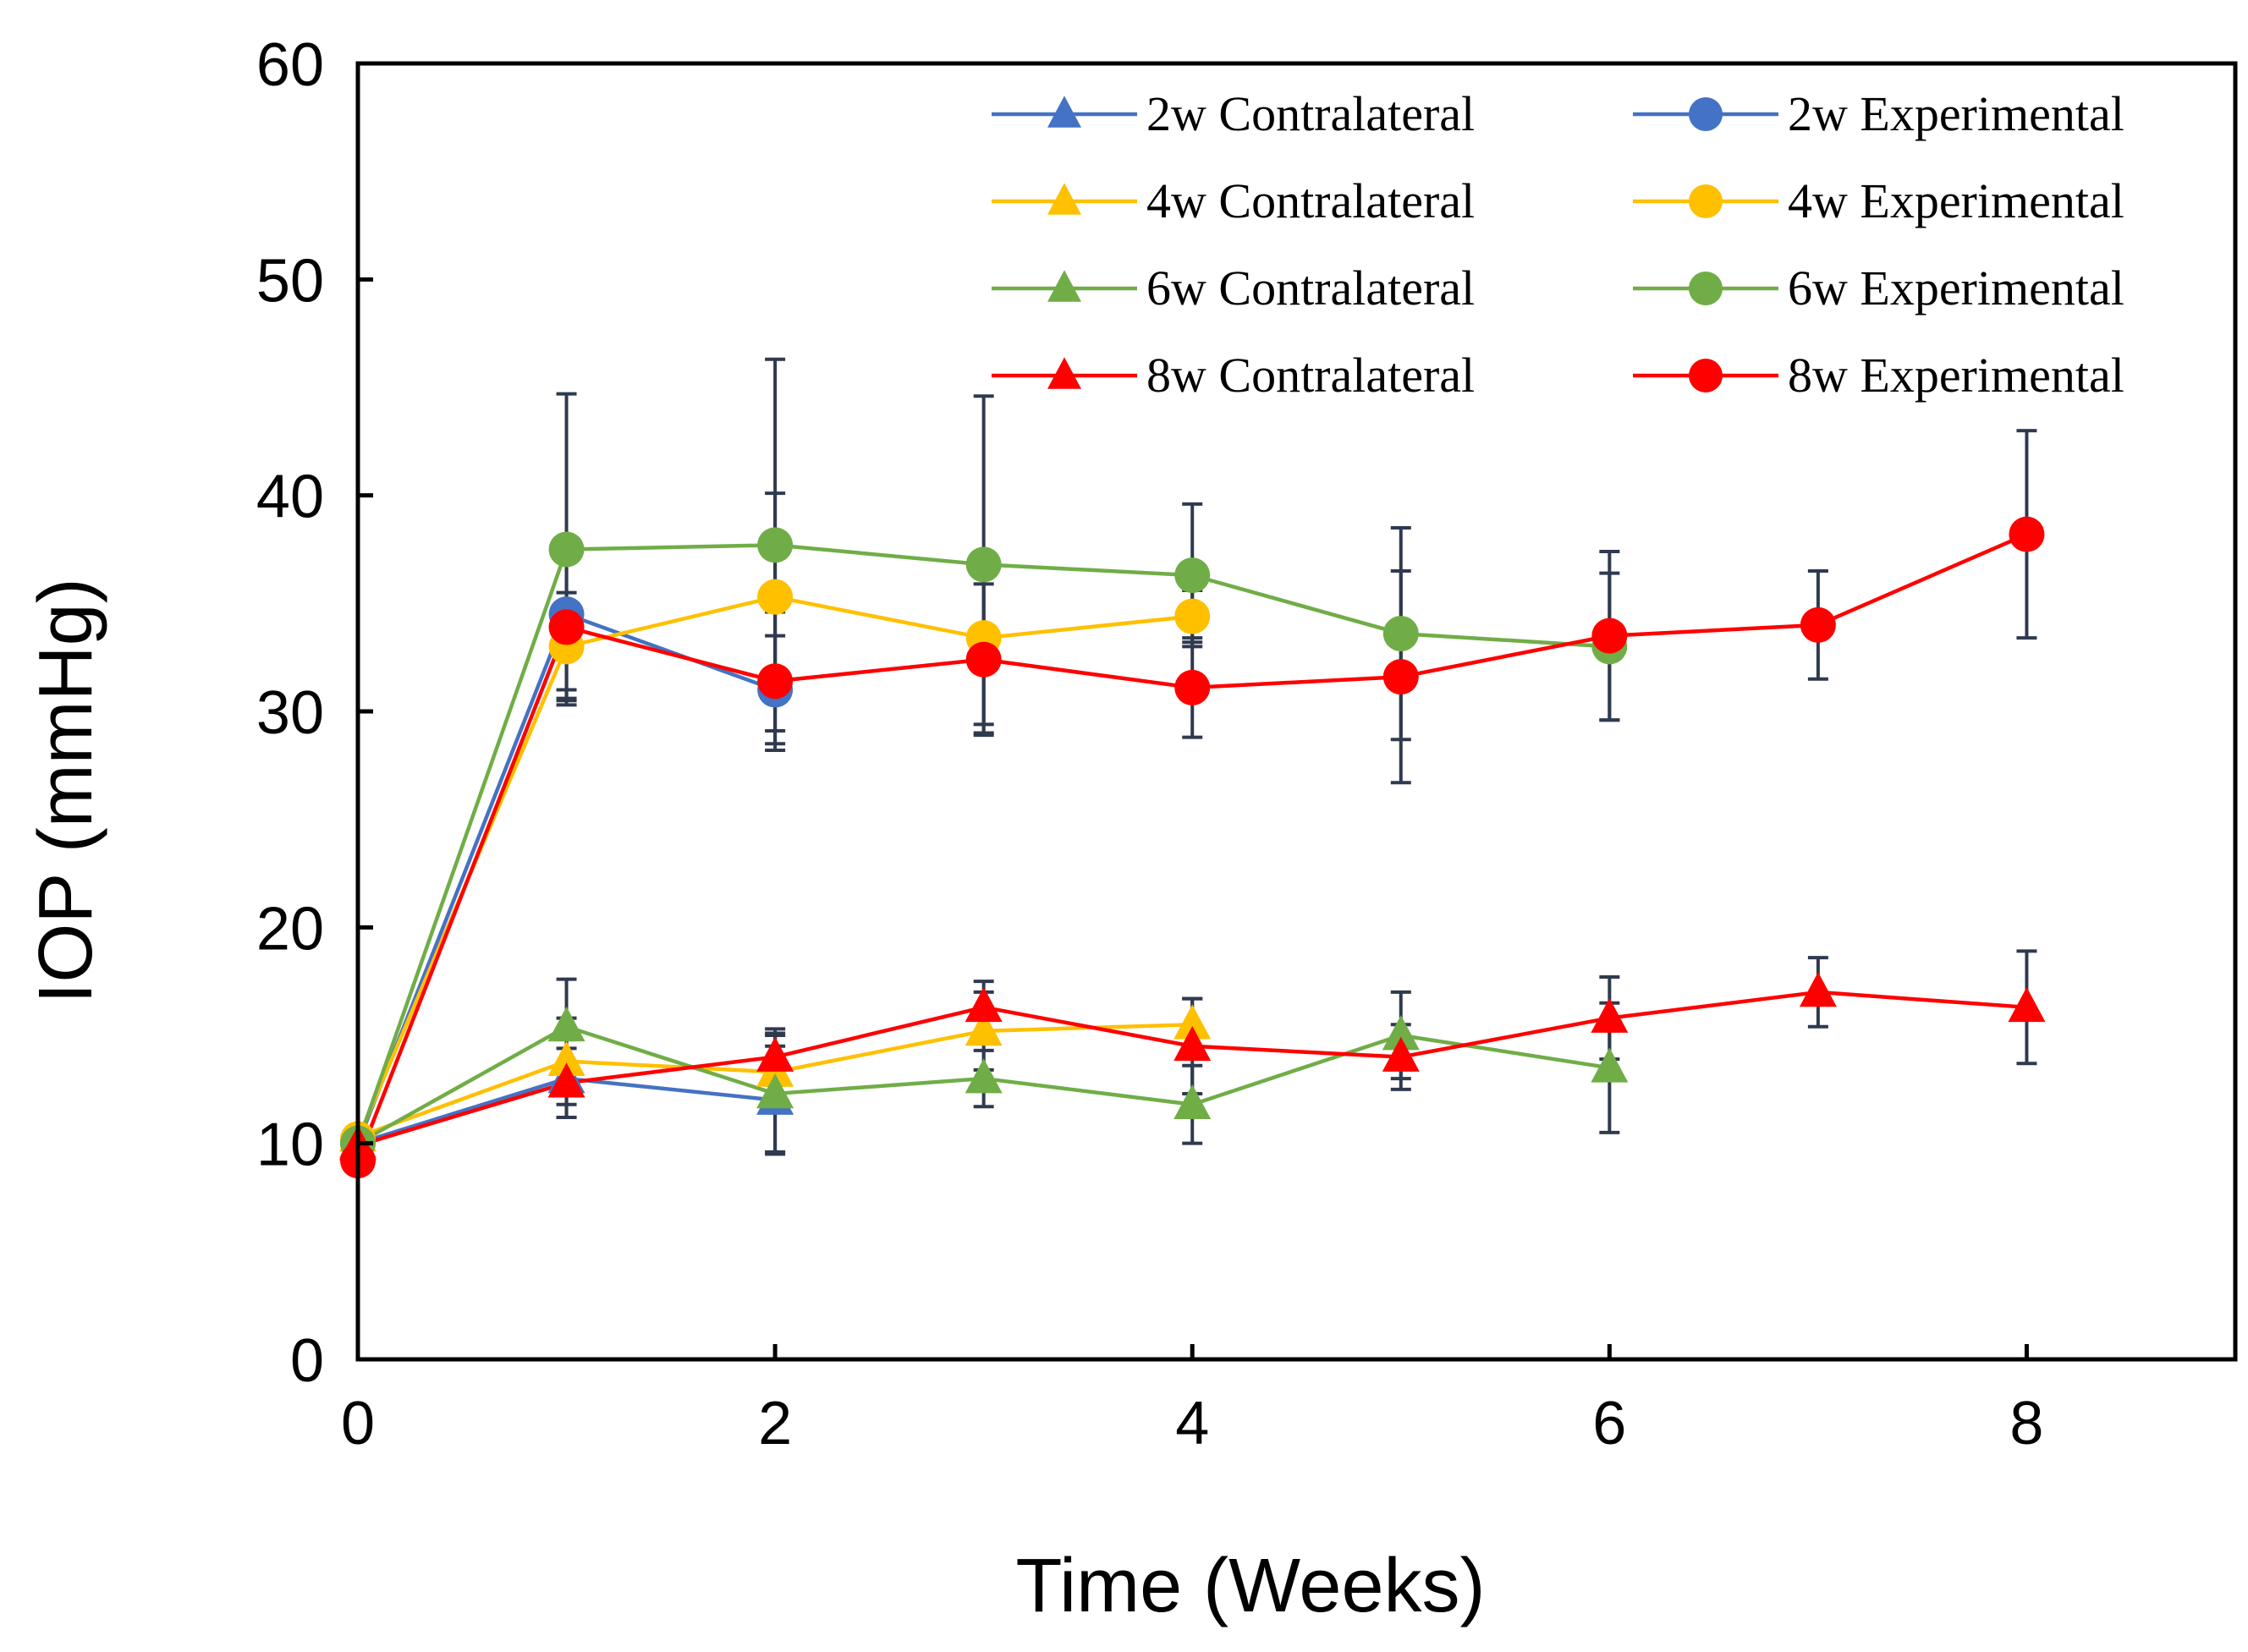 The image size is (2248, 1652). Describe the element at coordinates (1401, 1054) in the screenshot. I see `8w-contralateral-point-5` at that location.